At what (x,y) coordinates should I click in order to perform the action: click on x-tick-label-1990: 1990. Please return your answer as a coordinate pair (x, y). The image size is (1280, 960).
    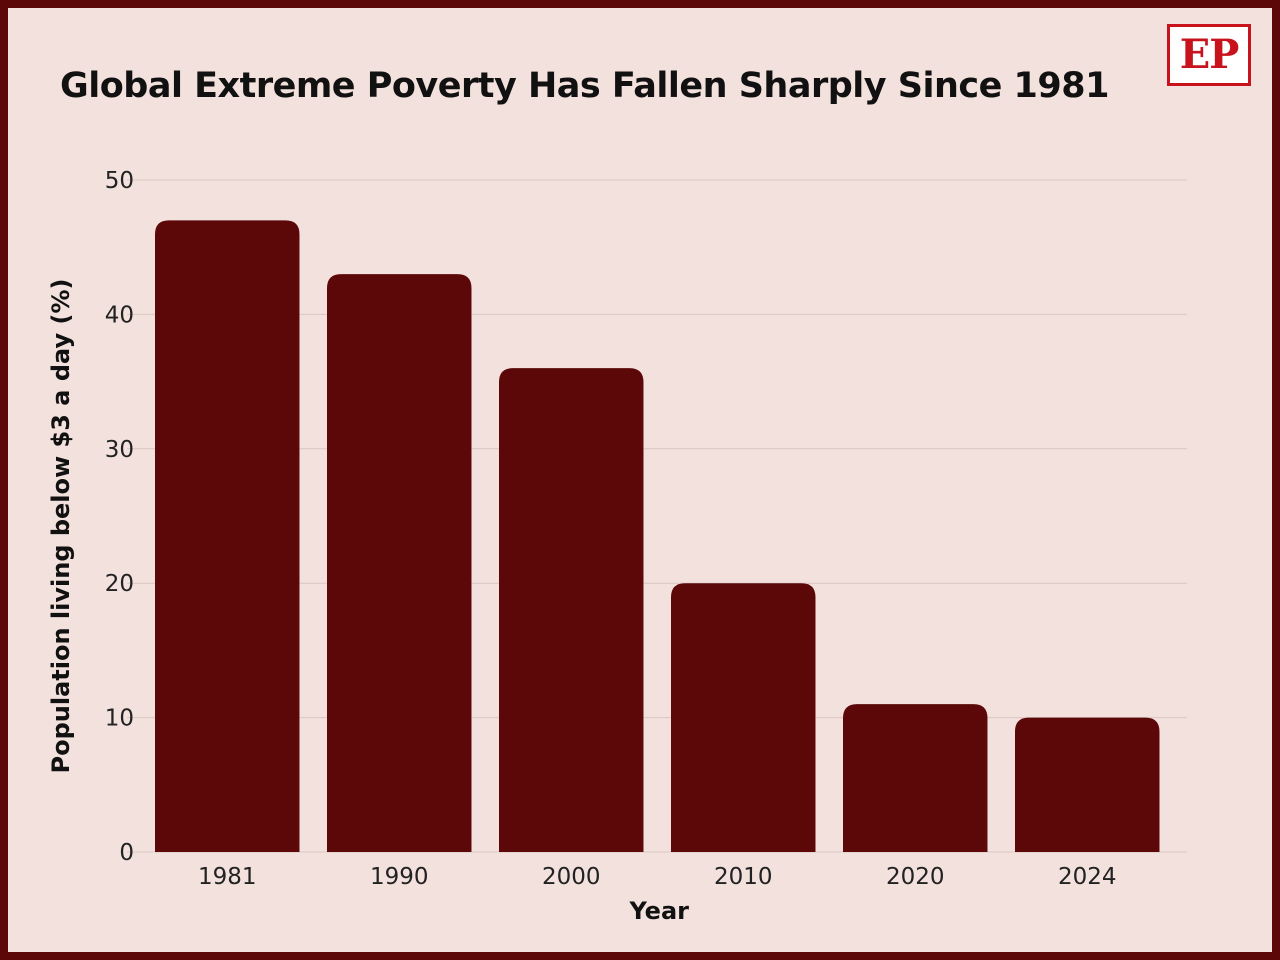
    Looking at the image, I should click on (399, 877).